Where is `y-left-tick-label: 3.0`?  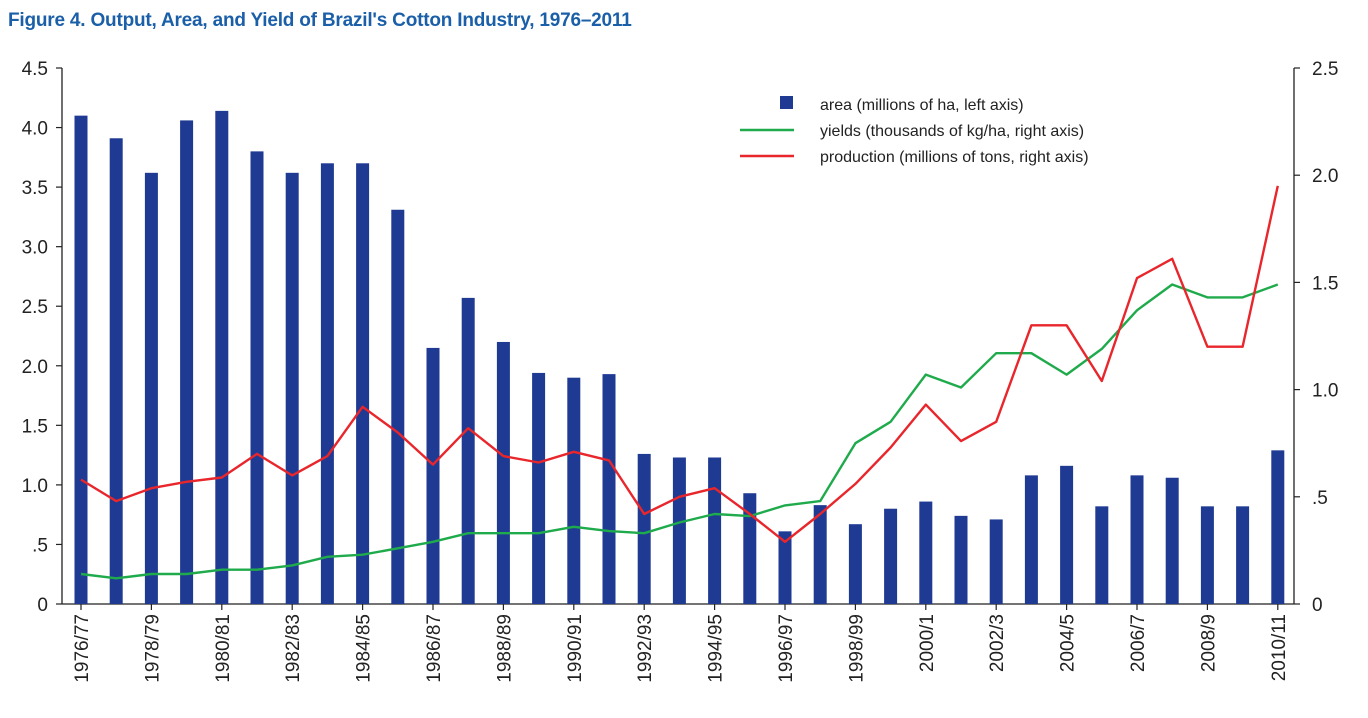 y-left-tick-label: 3.0 is located at coordinates (35, 248).